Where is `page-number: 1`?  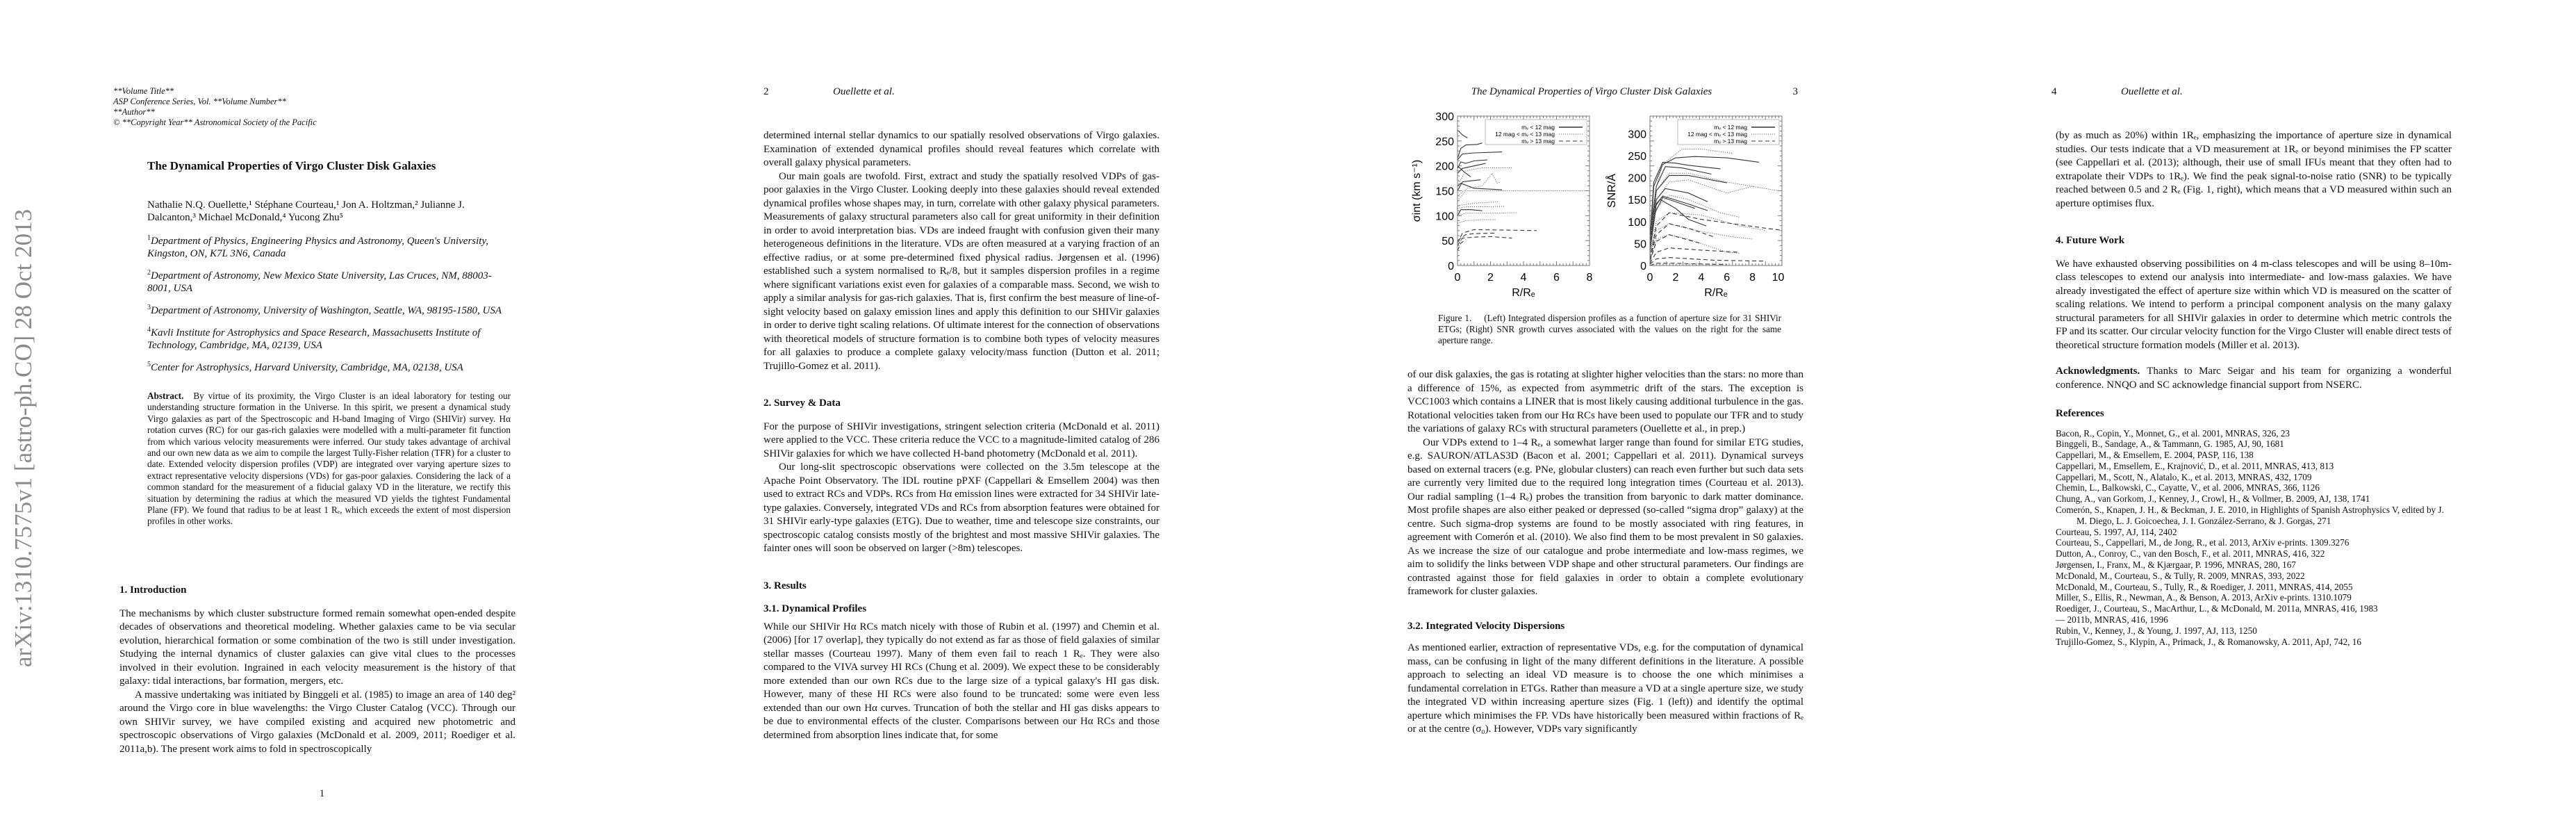 page-number: 1 is located at coordinates (322, 793).